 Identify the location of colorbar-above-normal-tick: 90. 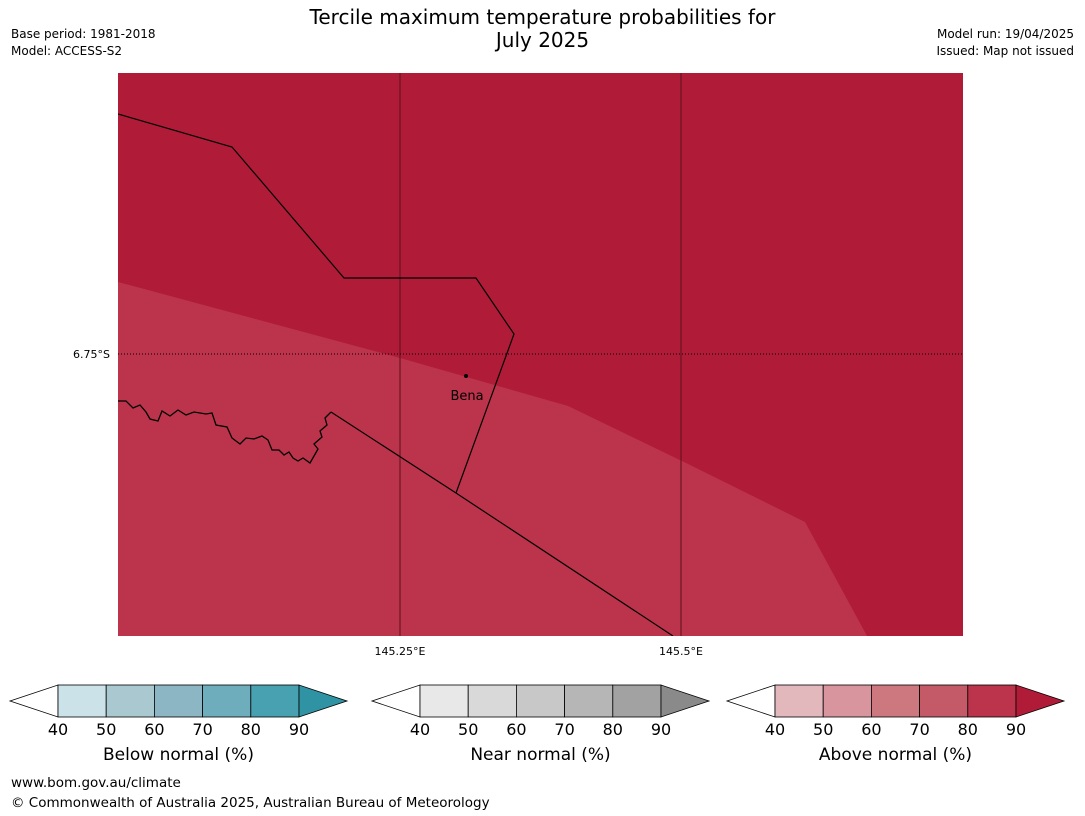
(1016, 729).